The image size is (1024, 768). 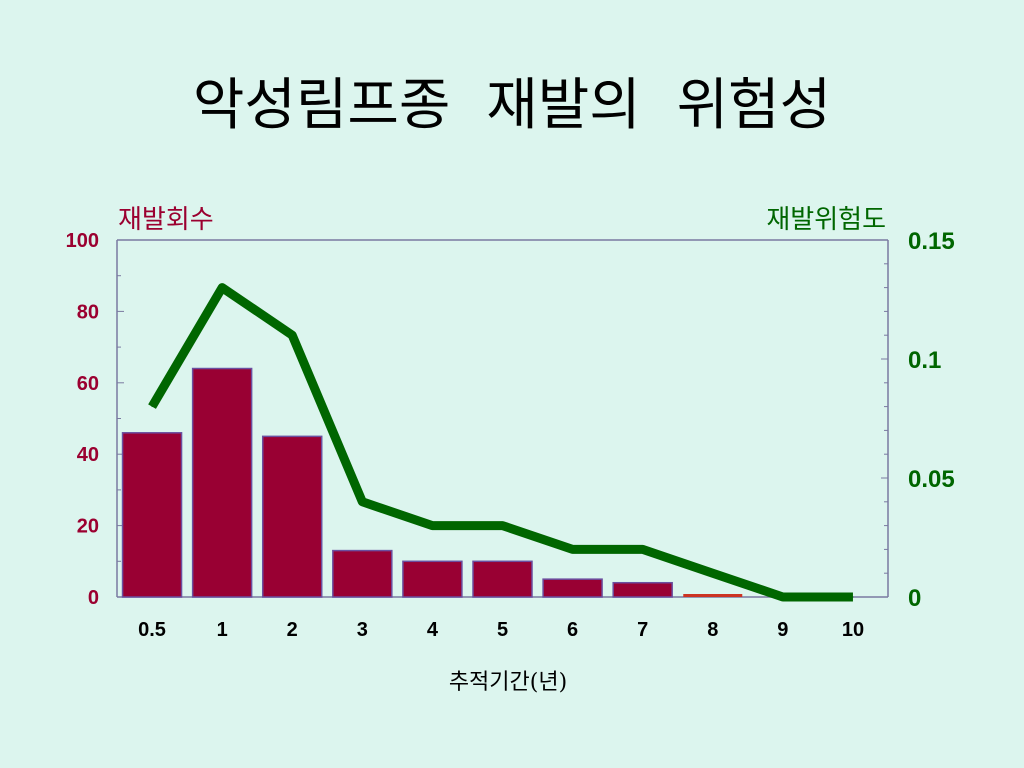 What do you see at coordinates (931, 241) in the screenshot?
I see `right-tick-label: 0.15` at bounding box center [931, 241].